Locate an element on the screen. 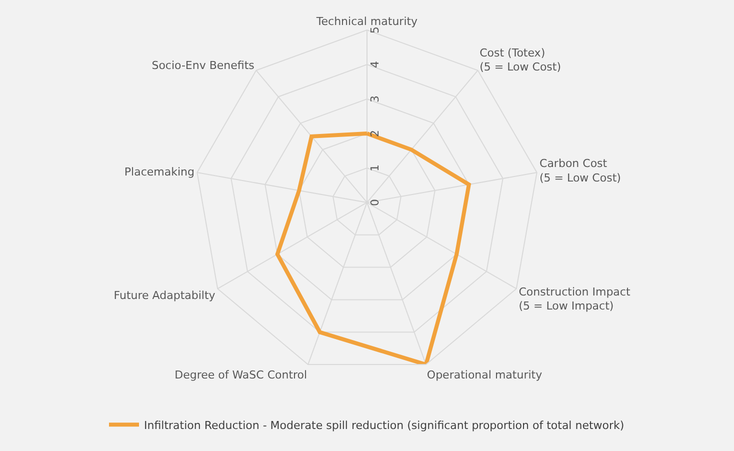 Image resolution: width=734 pixels, height=451 pixels. y-tick-label: 0 is located at coordinates (375, 202).